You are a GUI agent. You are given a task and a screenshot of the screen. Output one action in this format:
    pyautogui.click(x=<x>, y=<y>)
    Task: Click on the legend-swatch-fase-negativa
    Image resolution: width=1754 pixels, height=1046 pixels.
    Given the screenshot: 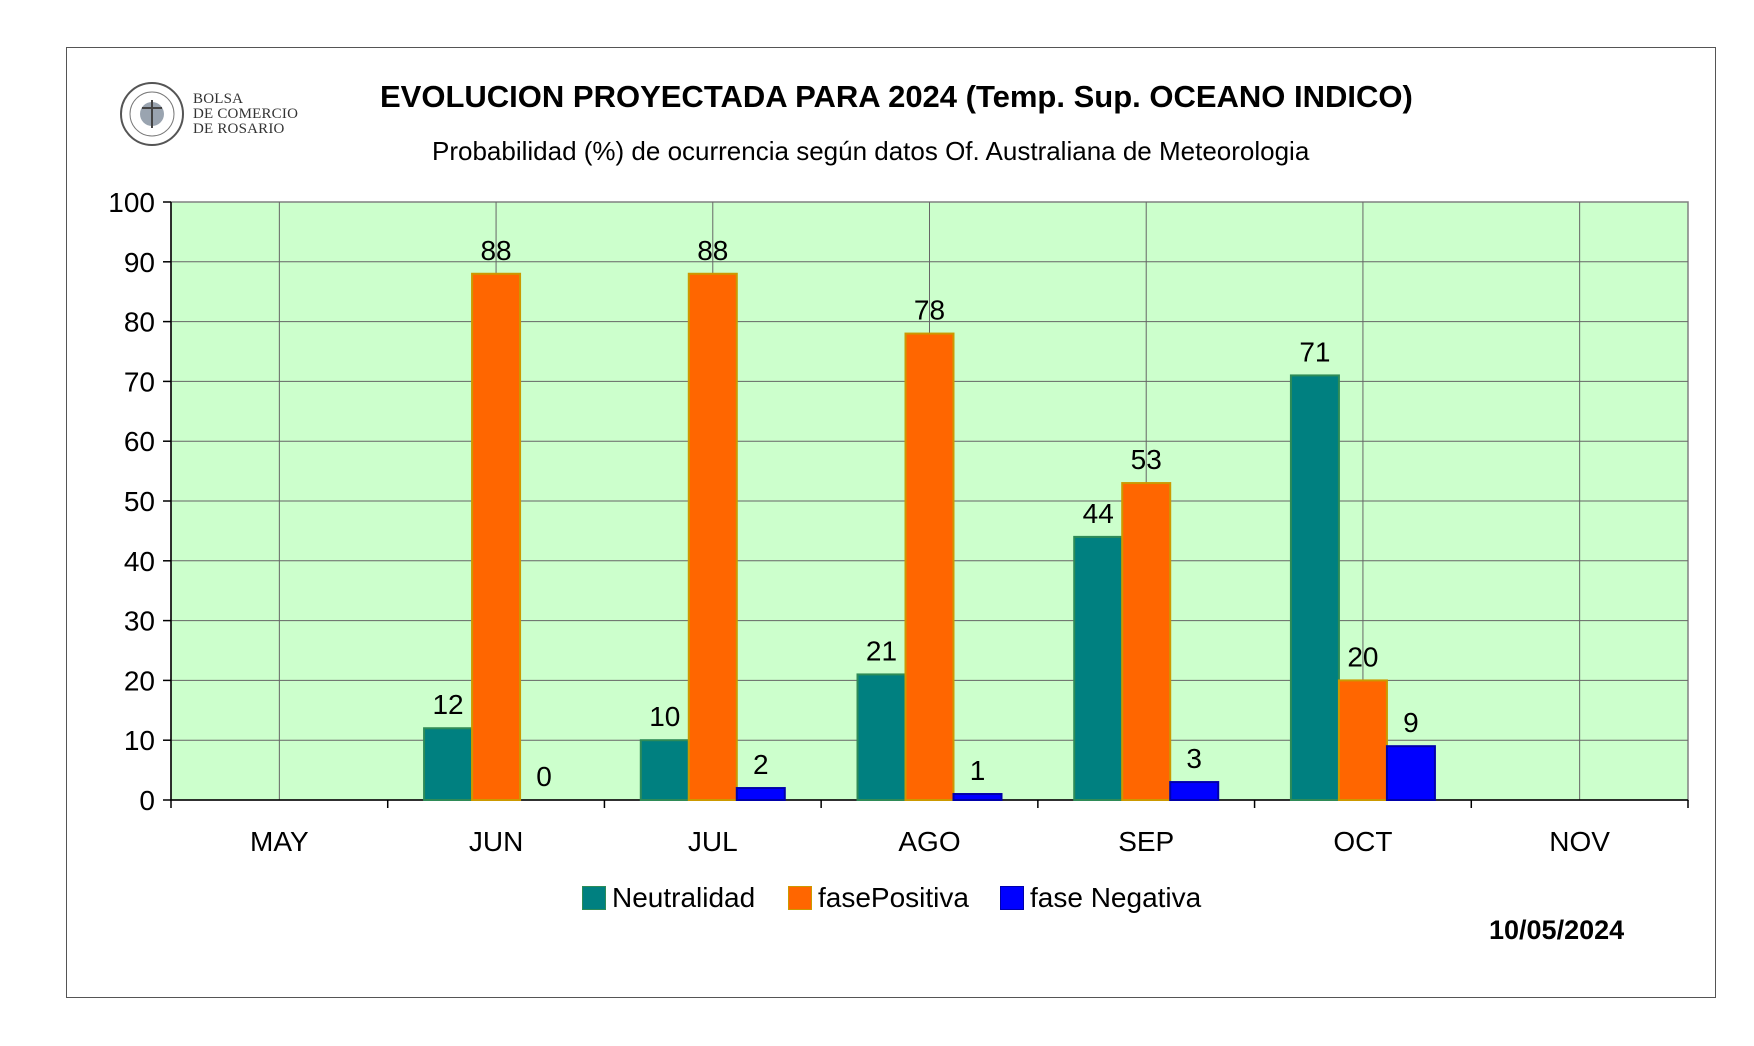 What is the action you would take?
    pyautogui.click(x=1012, y=898)
    